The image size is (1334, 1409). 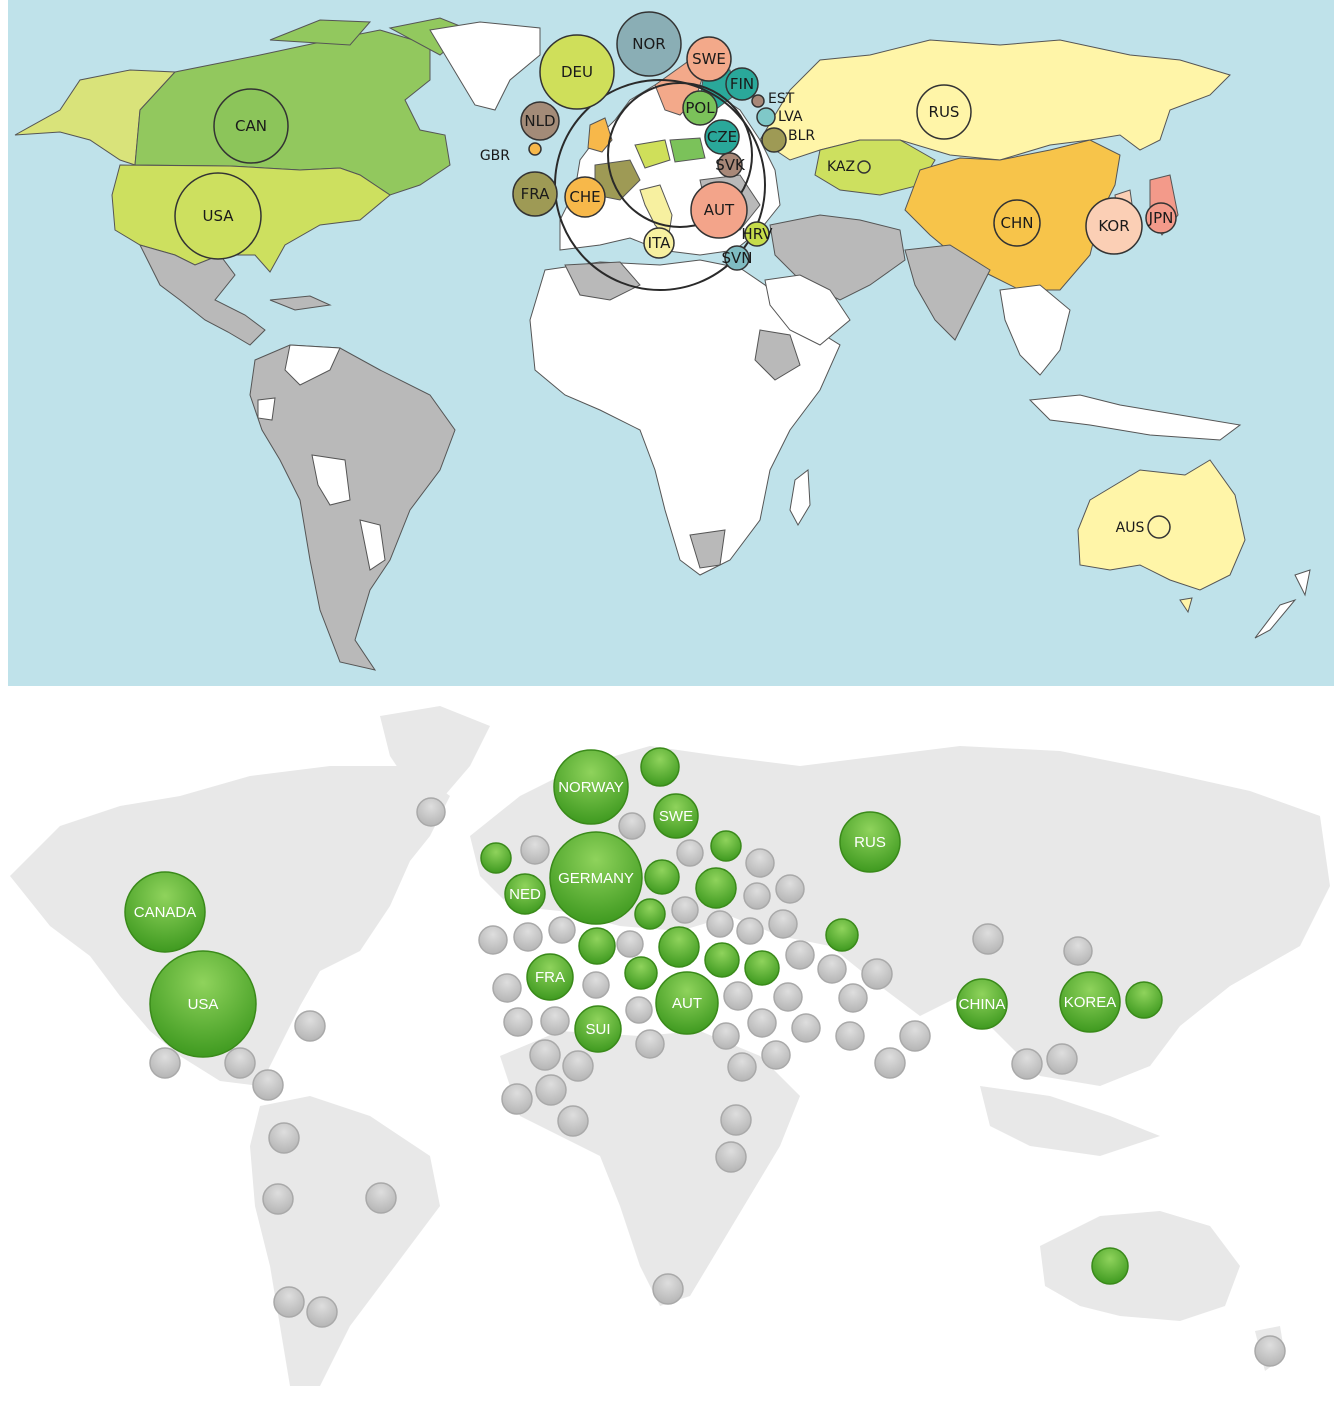 I want to click on green-bubble-sui: SUI, so click(x=598, y=1029).